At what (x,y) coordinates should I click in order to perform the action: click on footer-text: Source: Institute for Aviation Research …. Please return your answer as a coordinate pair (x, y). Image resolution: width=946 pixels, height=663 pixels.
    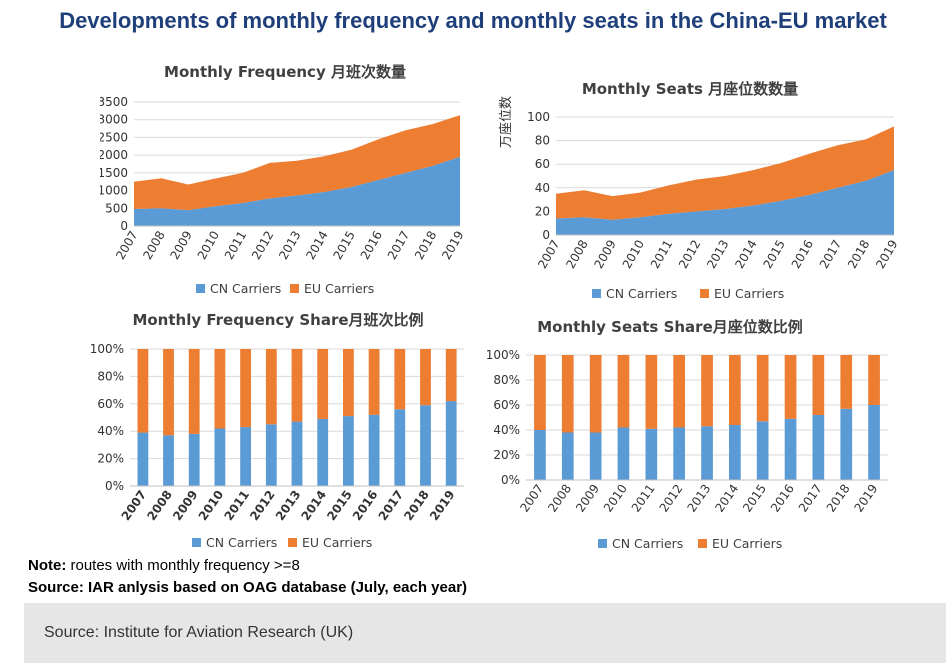
    Looking at the image, I should click on (199, 632).